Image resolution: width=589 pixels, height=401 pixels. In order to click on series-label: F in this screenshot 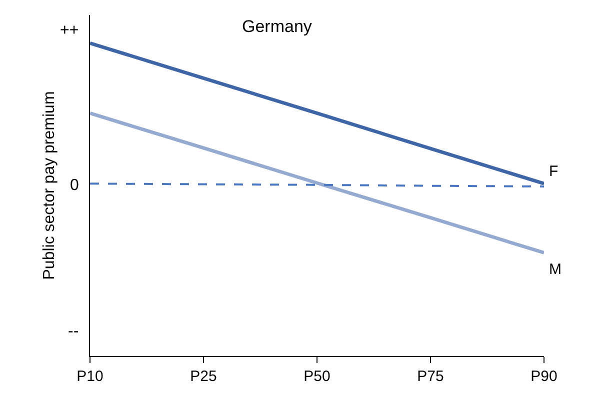, I will do `click(553, 171)`.